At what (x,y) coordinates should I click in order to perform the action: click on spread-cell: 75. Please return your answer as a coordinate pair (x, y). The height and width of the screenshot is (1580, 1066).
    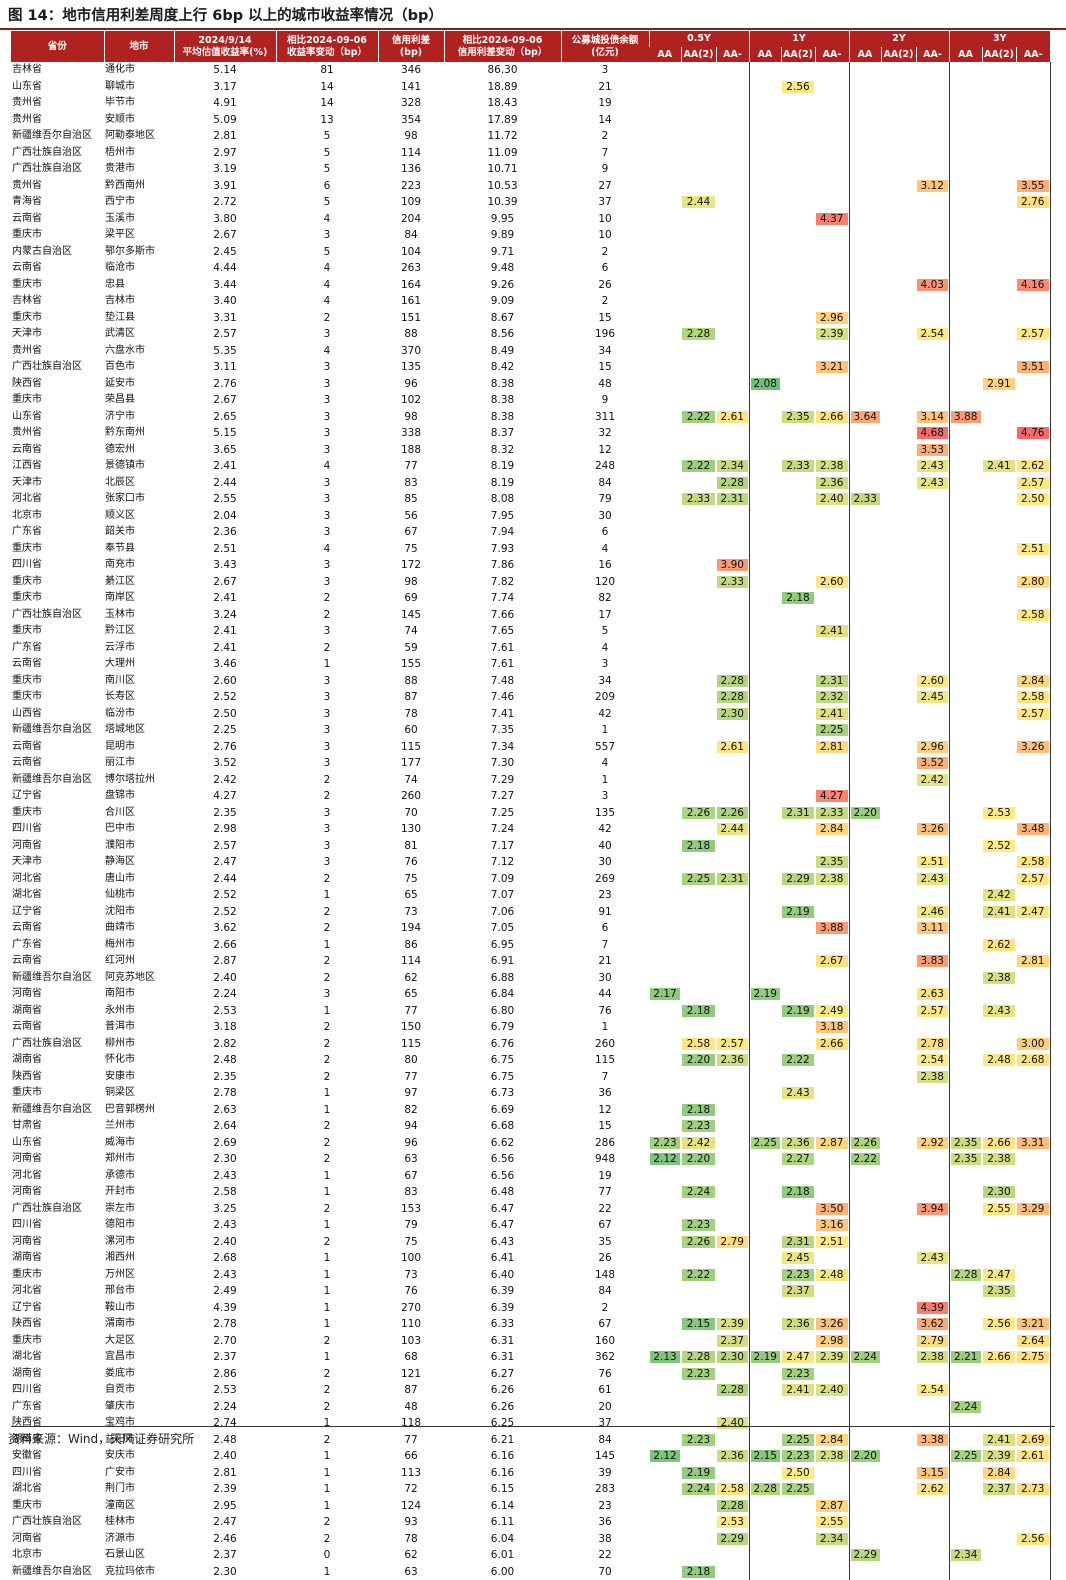
    Looking at the image, I should click on (411, 1242).